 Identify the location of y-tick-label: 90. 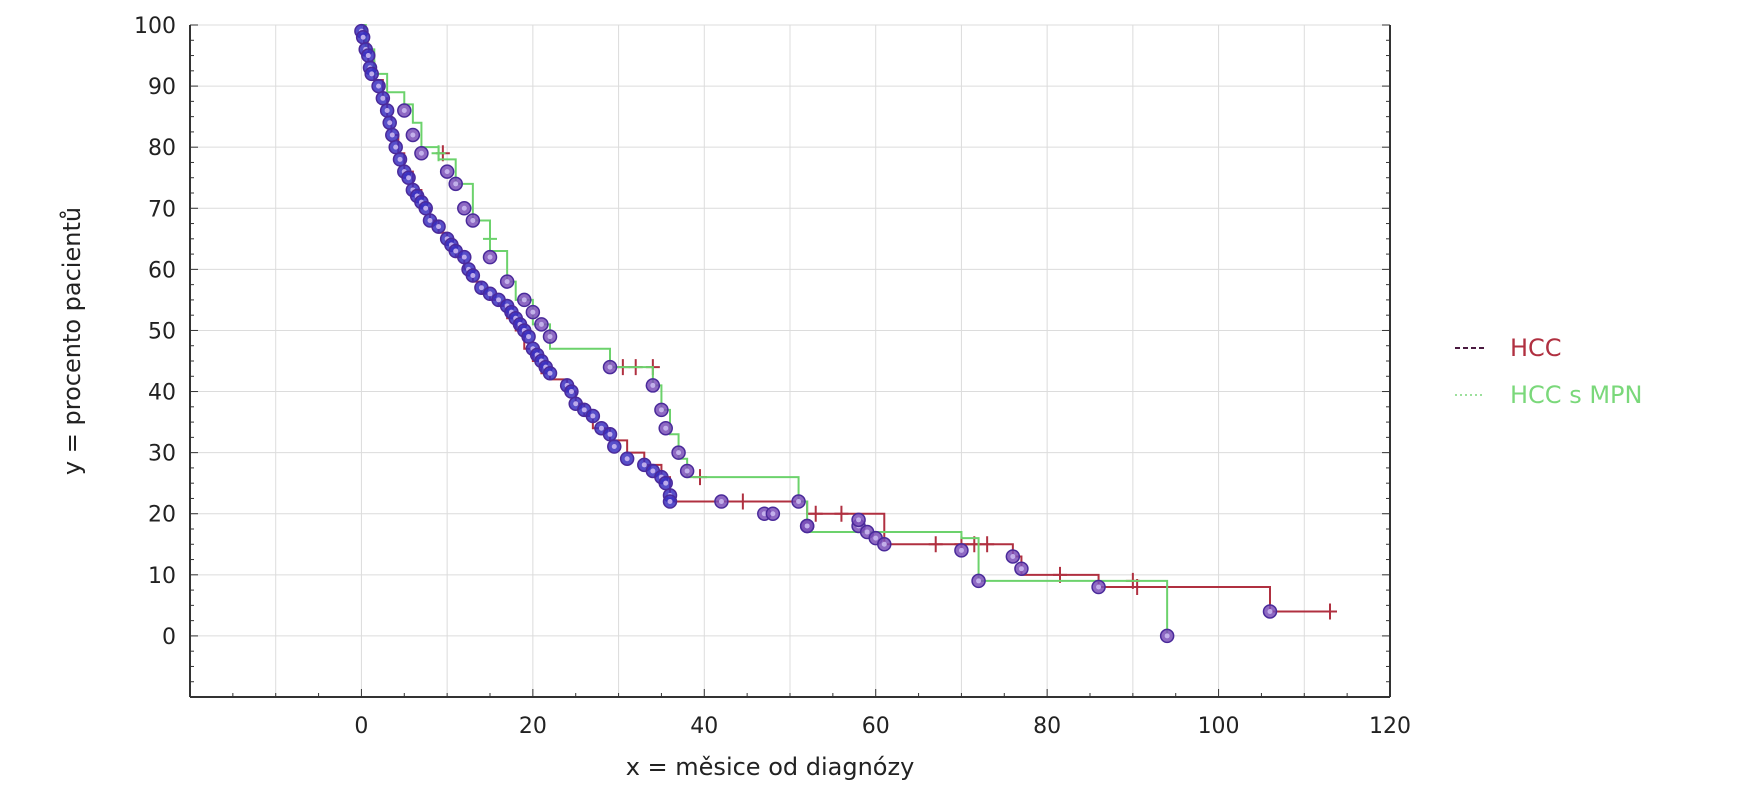
(162, 87).